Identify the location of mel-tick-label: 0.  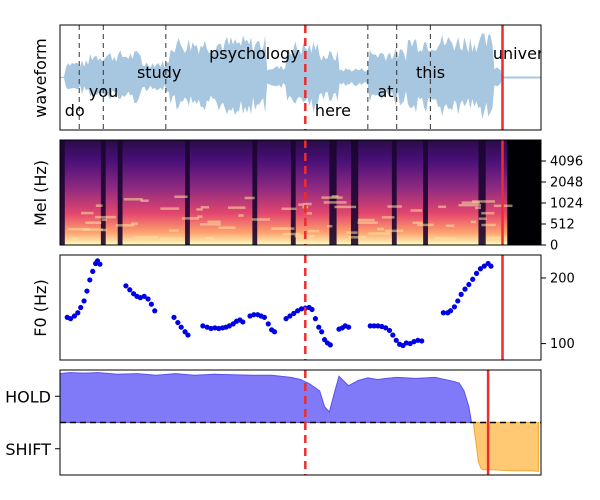
(554, 246).